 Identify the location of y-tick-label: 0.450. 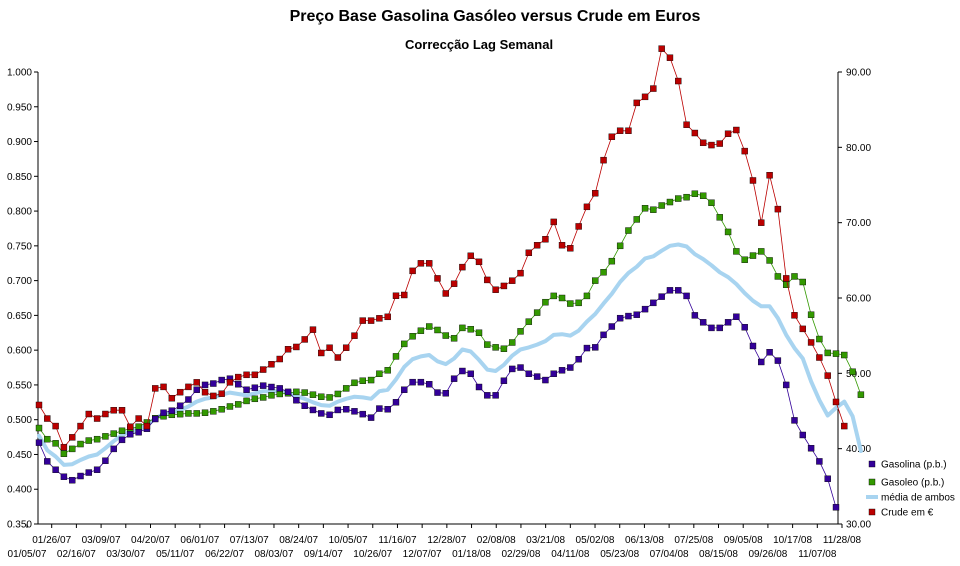
(19, 455).